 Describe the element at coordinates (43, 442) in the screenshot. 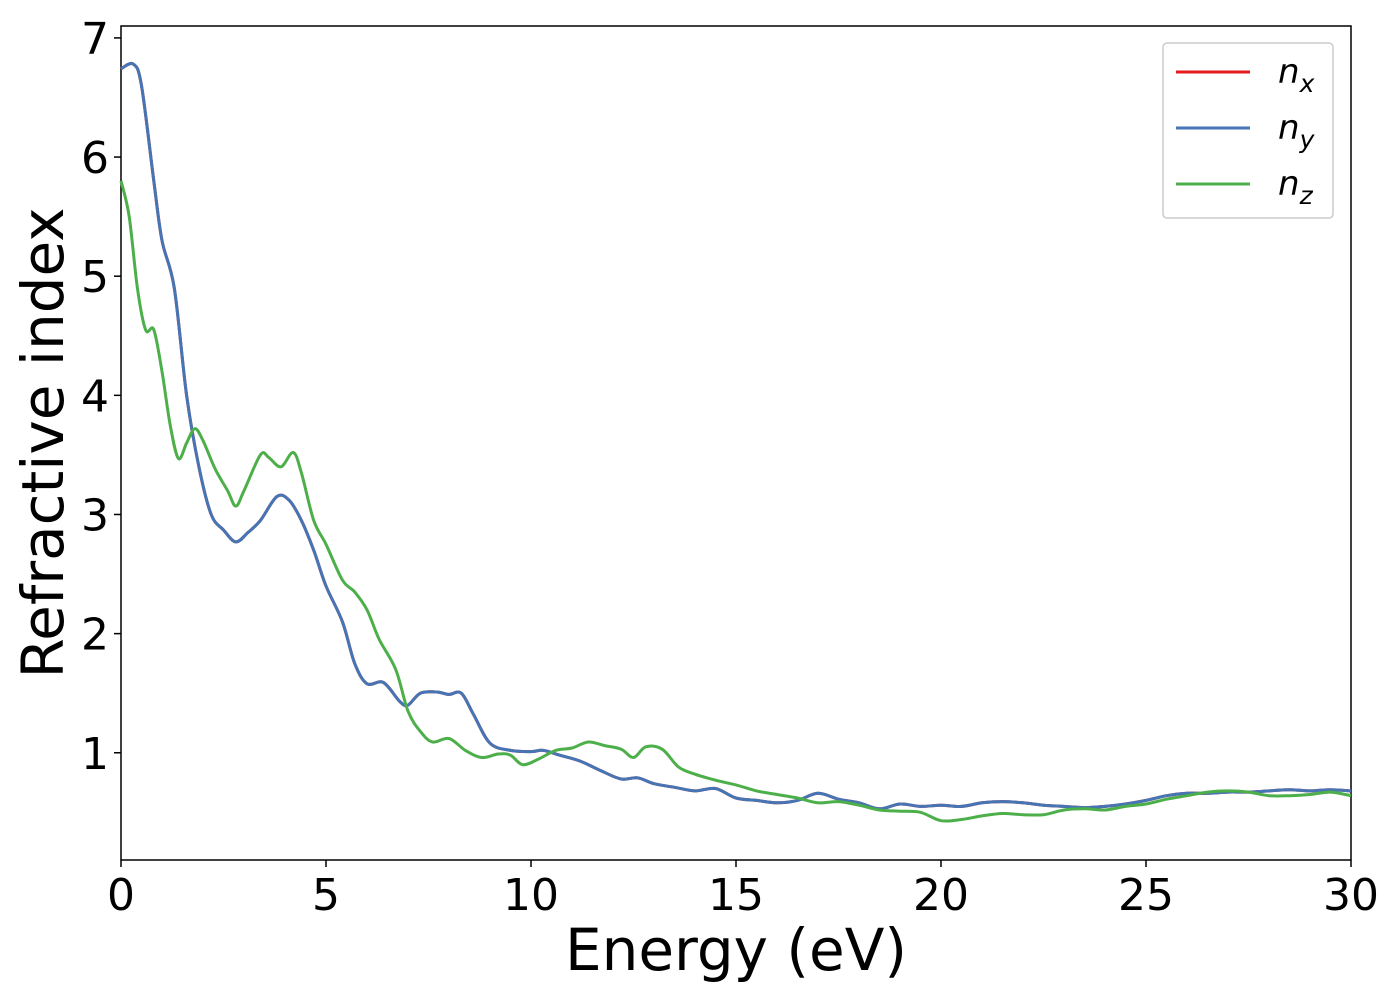

I see `y-axis-title: Refractive index` at that location.